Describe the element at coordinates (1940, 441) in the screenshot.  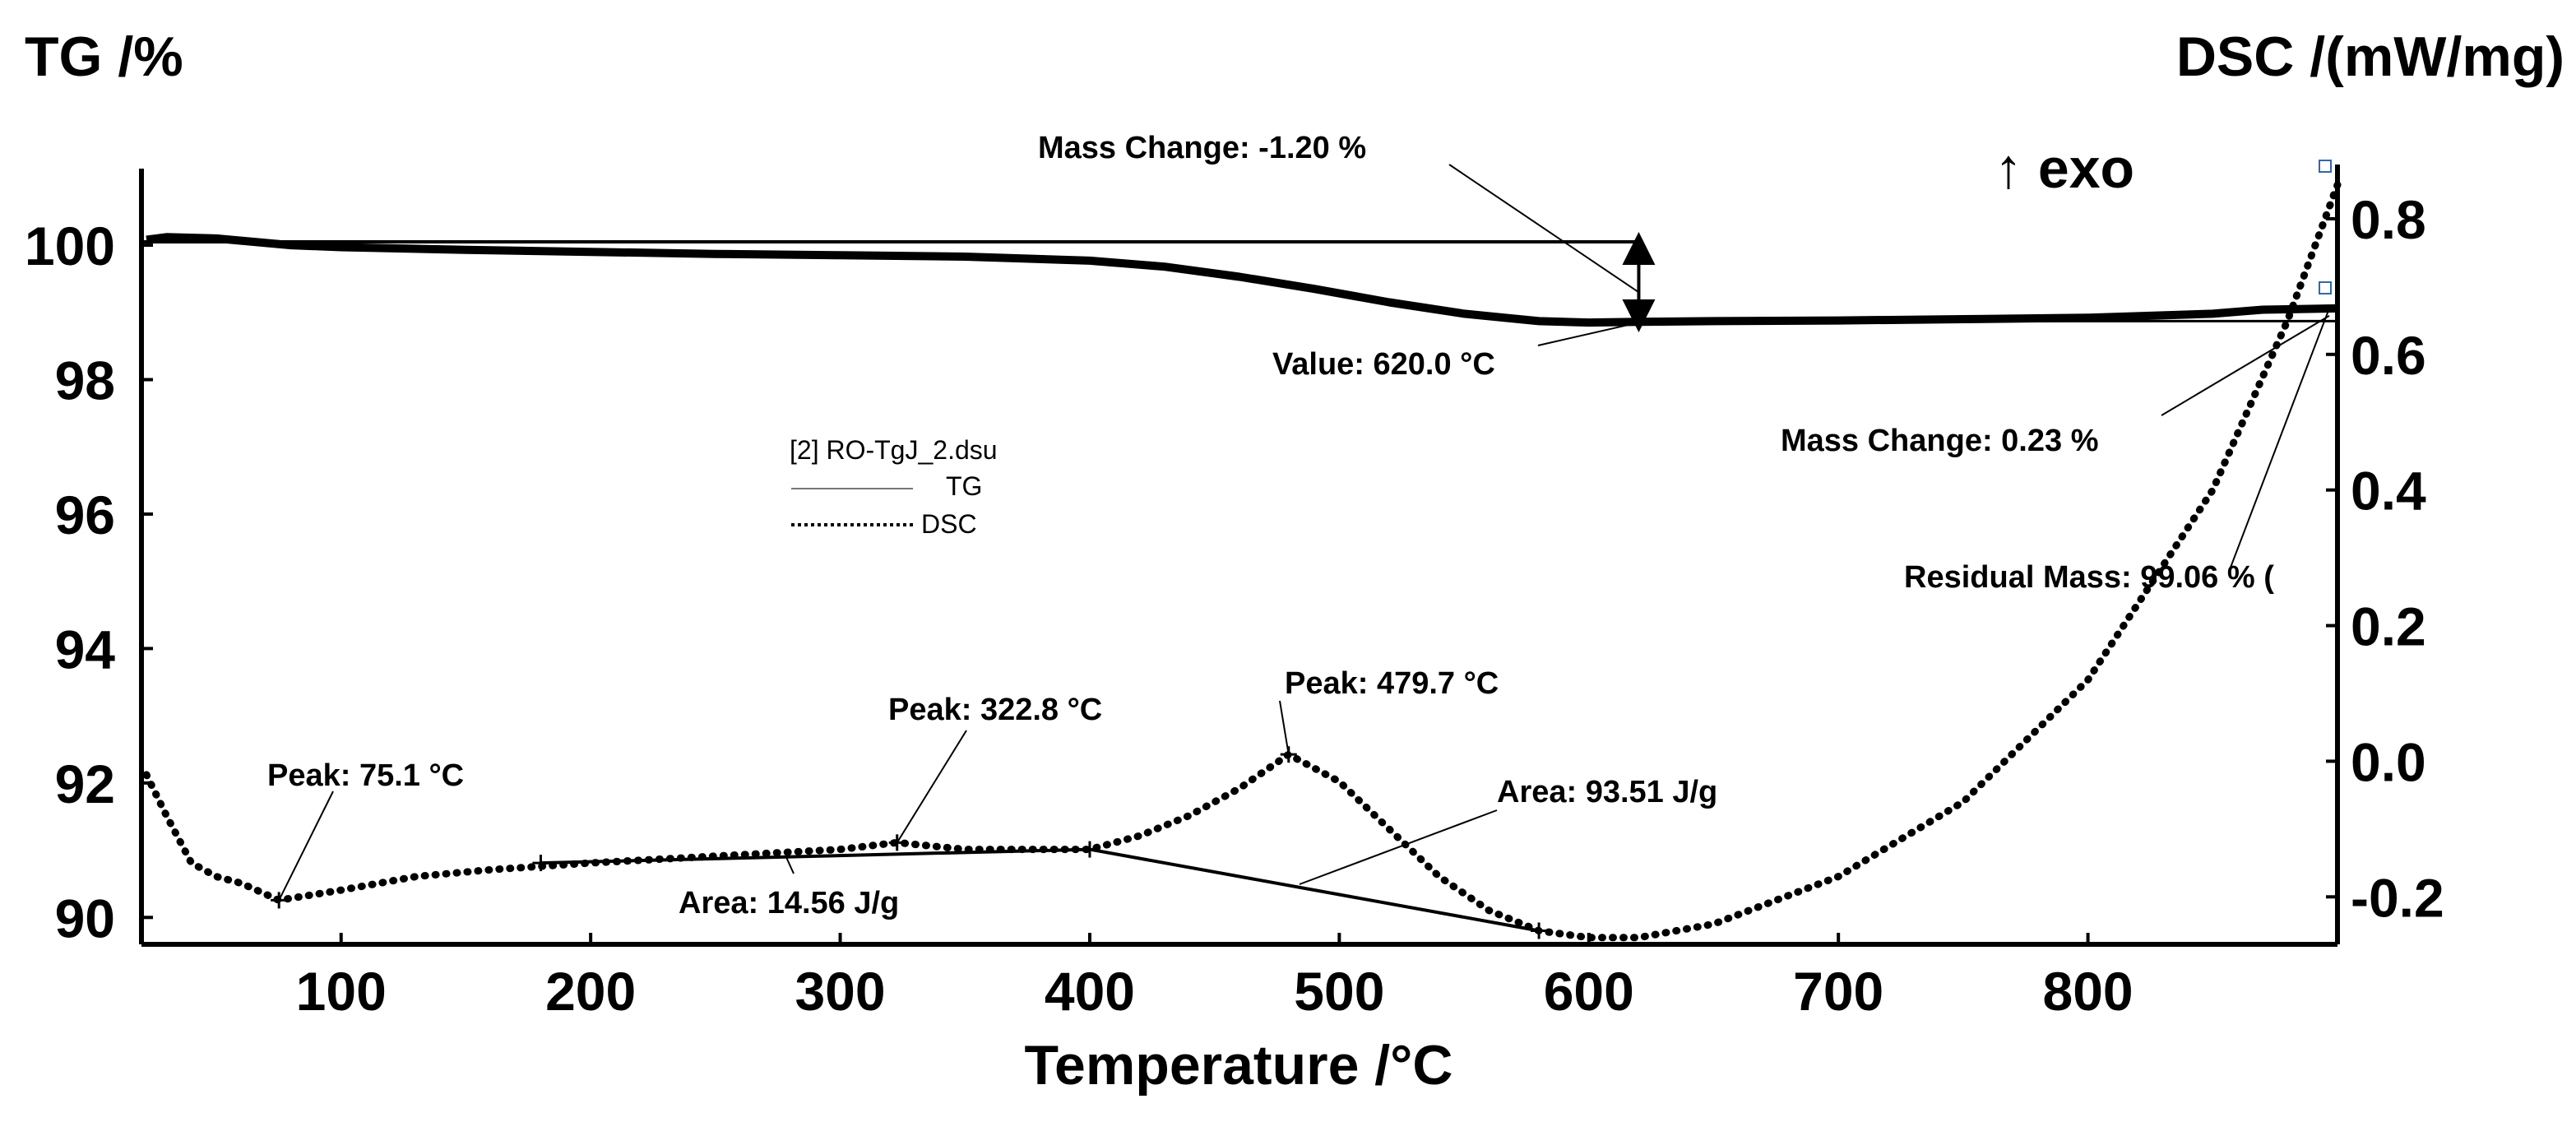
I see `annotation-mass-change-2: Mass Change: 0.23 %` at that location.